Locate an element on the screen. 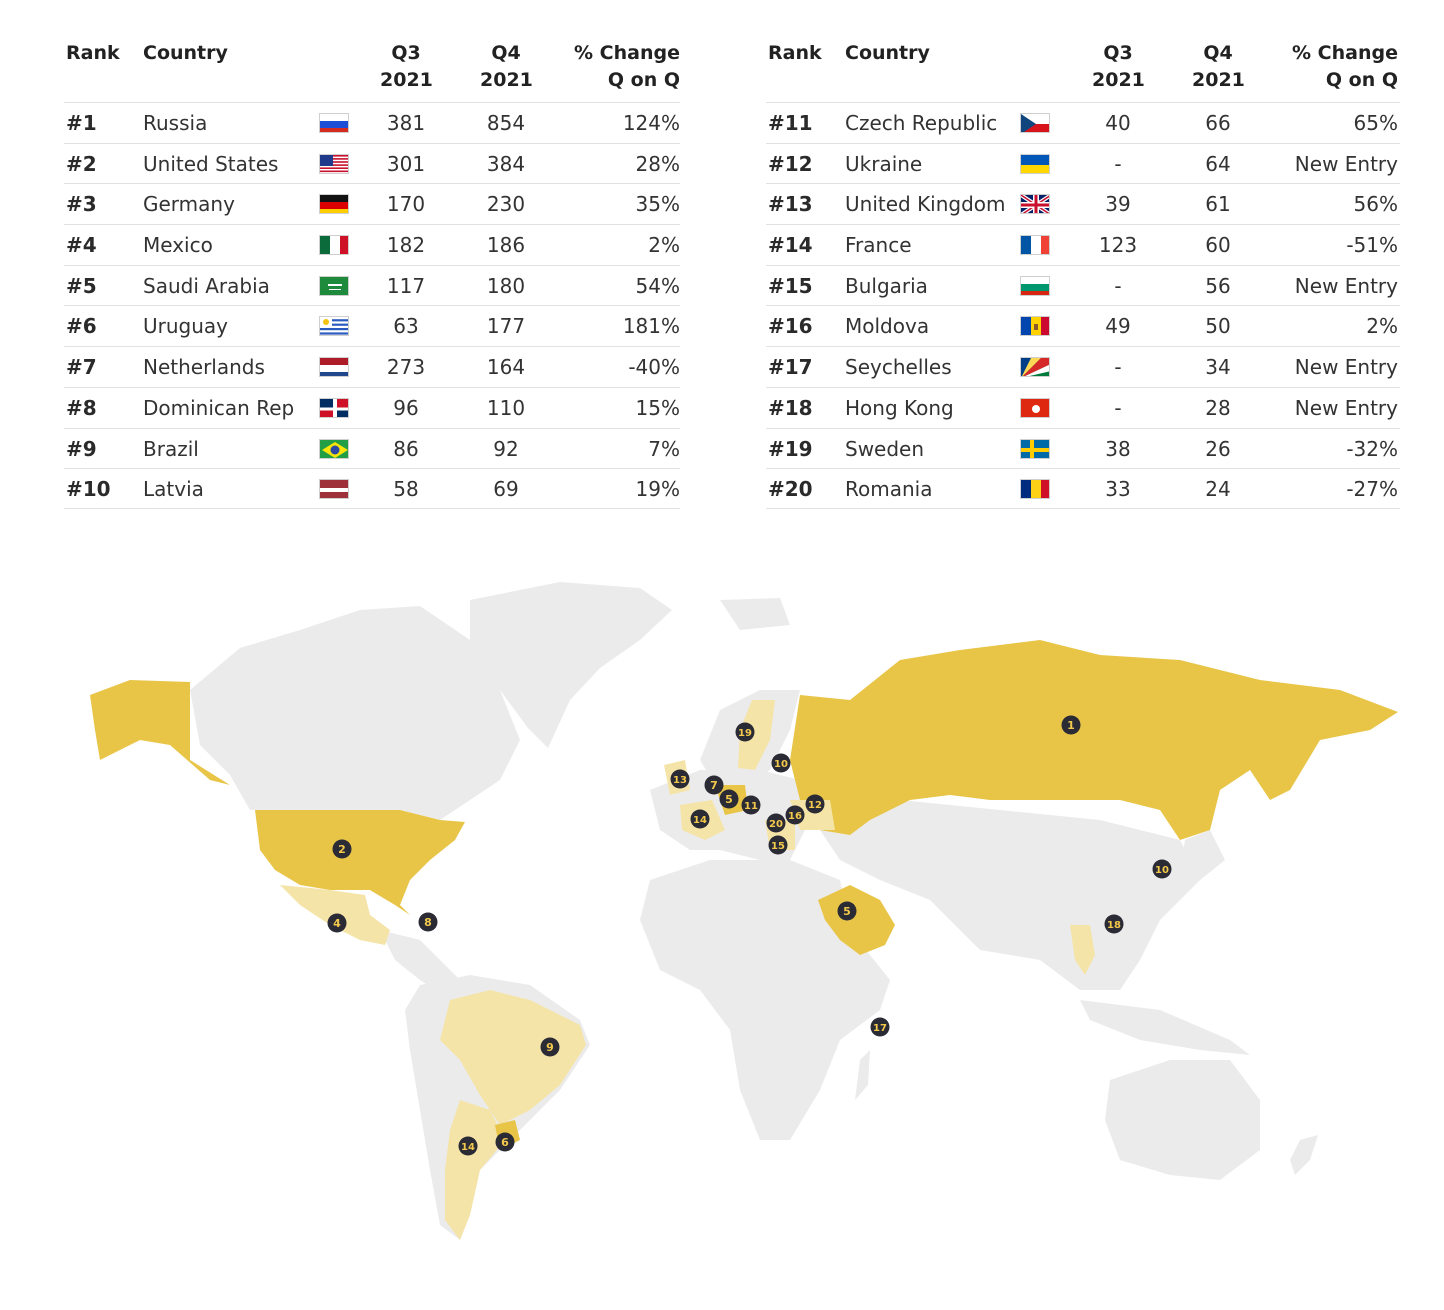 This screenshot has height=1310, width=1444. header-rank: Rank is located at coordinates (93, 53).